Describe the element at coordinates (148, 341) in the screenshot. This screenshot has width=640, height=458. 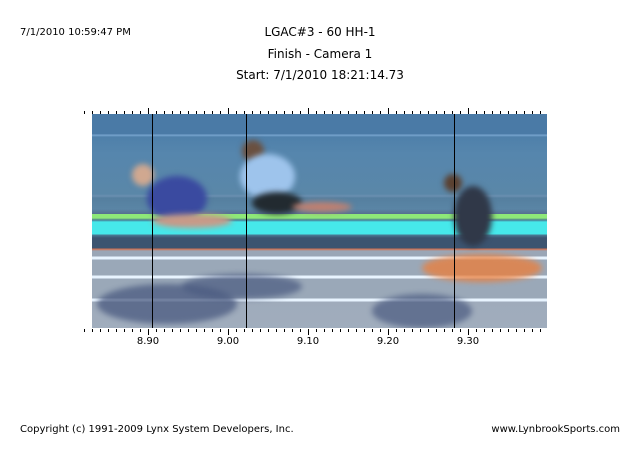
I see `tick-label: 8.90` at that location.